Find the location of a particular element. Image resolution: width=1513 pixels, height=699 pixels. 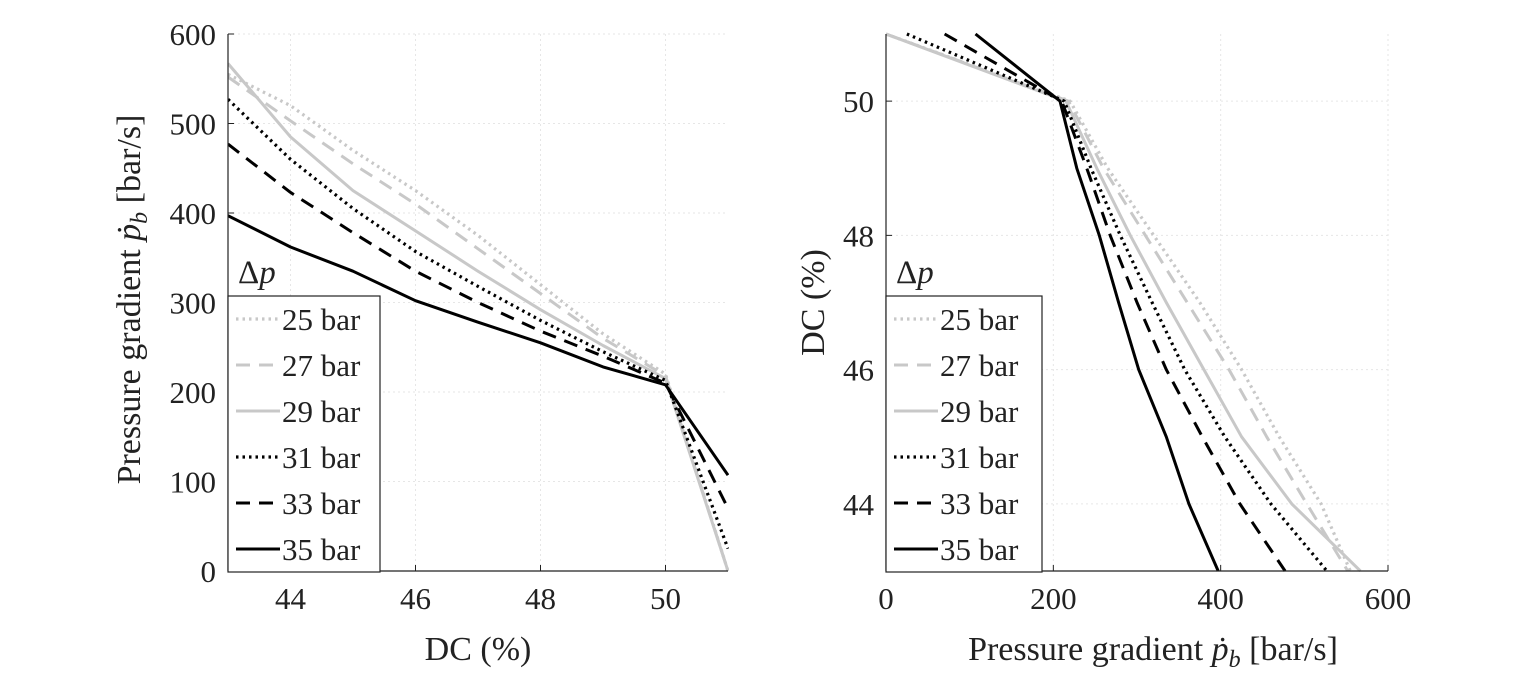

x-tick-label: 0 is located at coordinates (886, 598).